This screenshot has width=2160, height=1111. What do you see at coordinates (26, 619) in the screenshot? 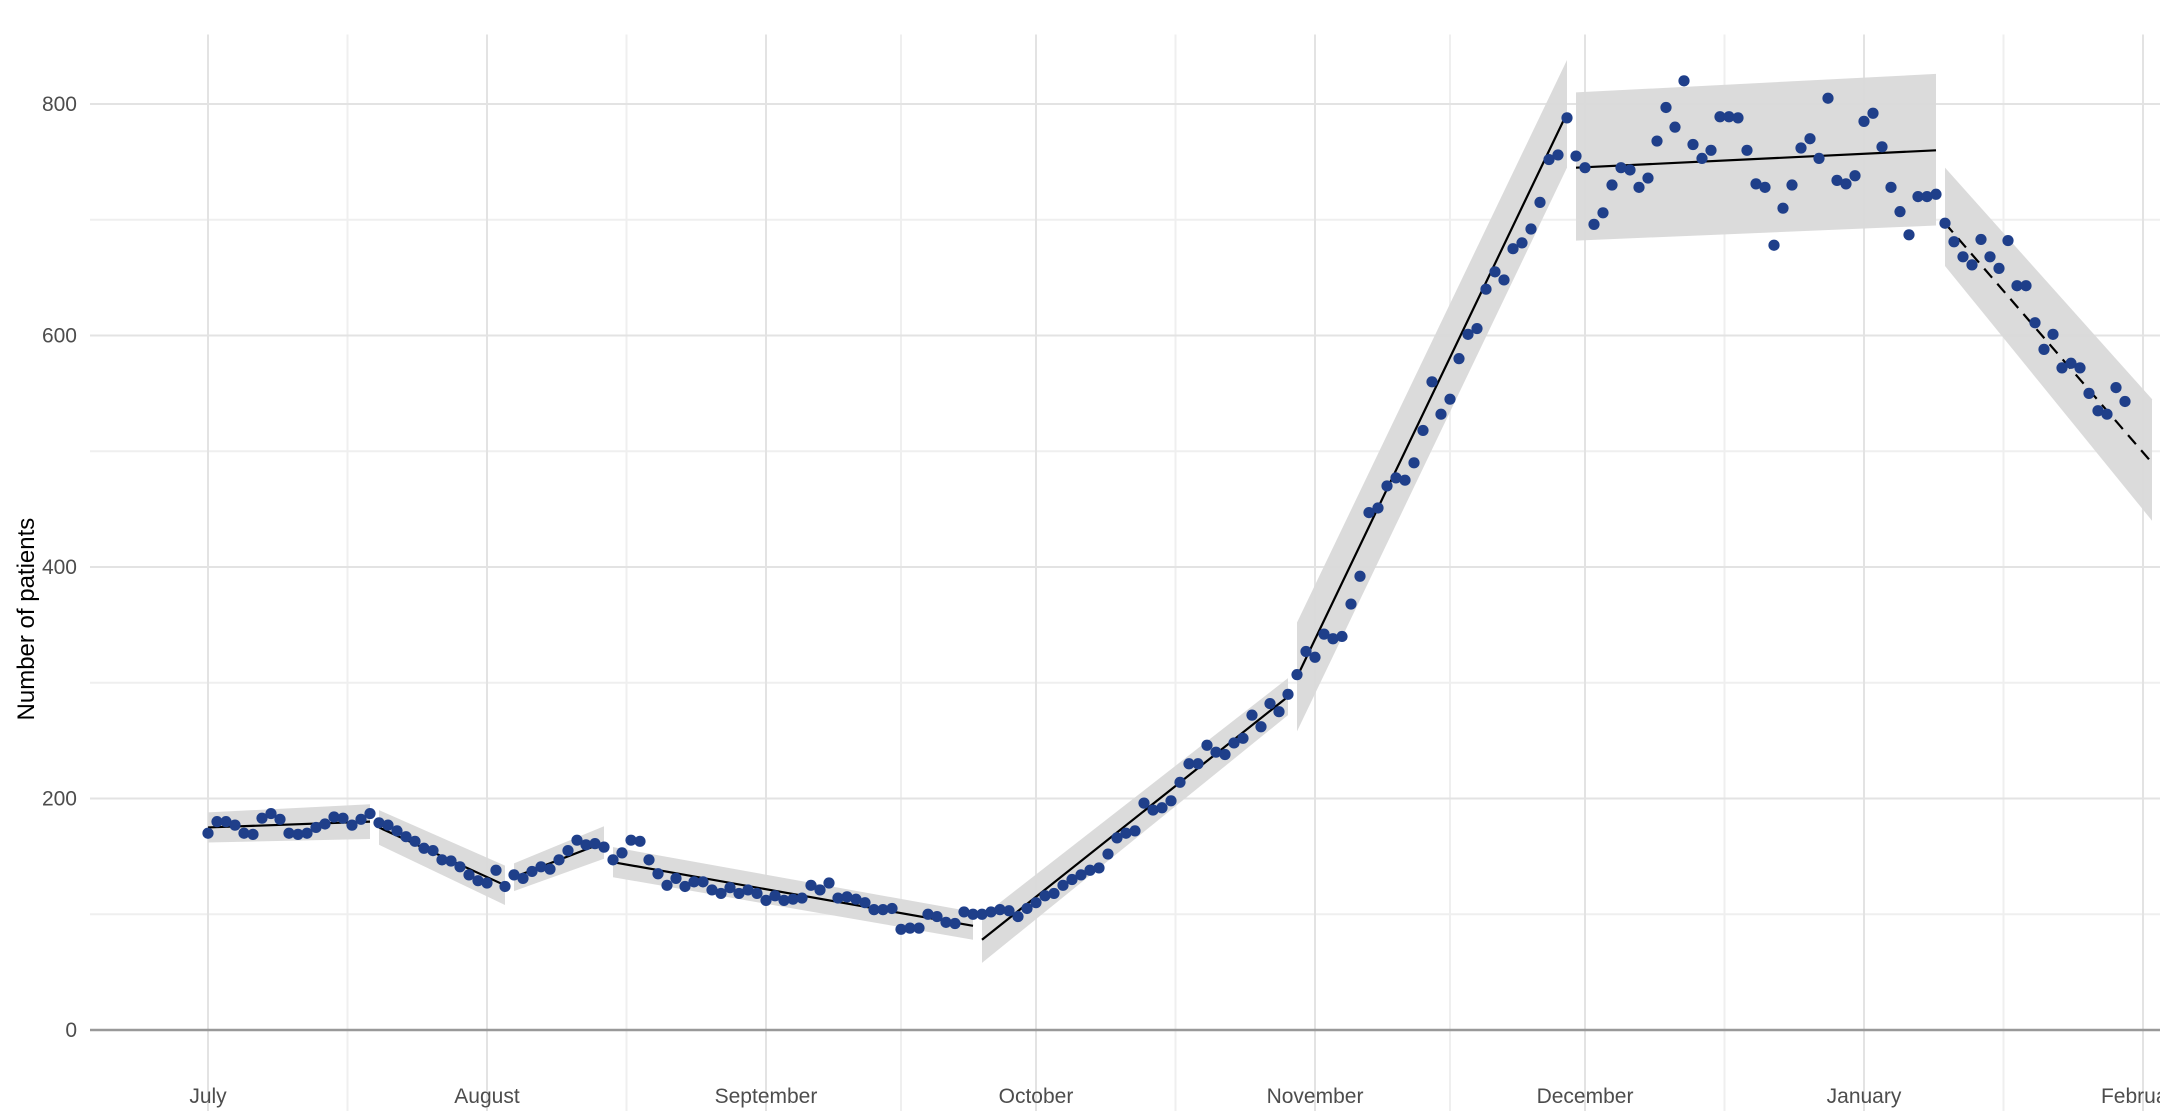
I see `y-axis-title: Number of patients` at bounding box center [26, 619].